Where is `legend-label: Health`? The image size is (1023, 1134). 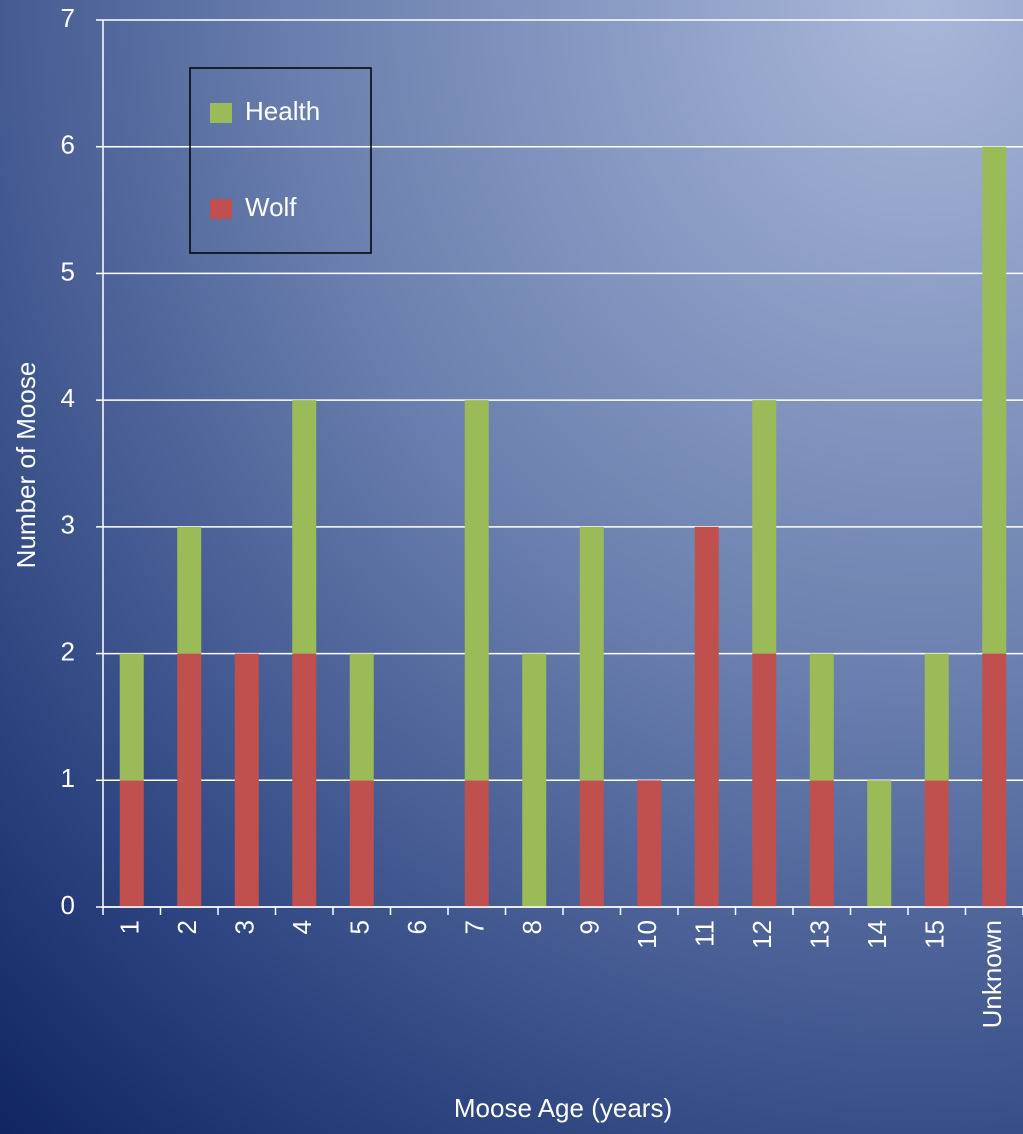
legend-label: Health is located at coordinates (282, 111).